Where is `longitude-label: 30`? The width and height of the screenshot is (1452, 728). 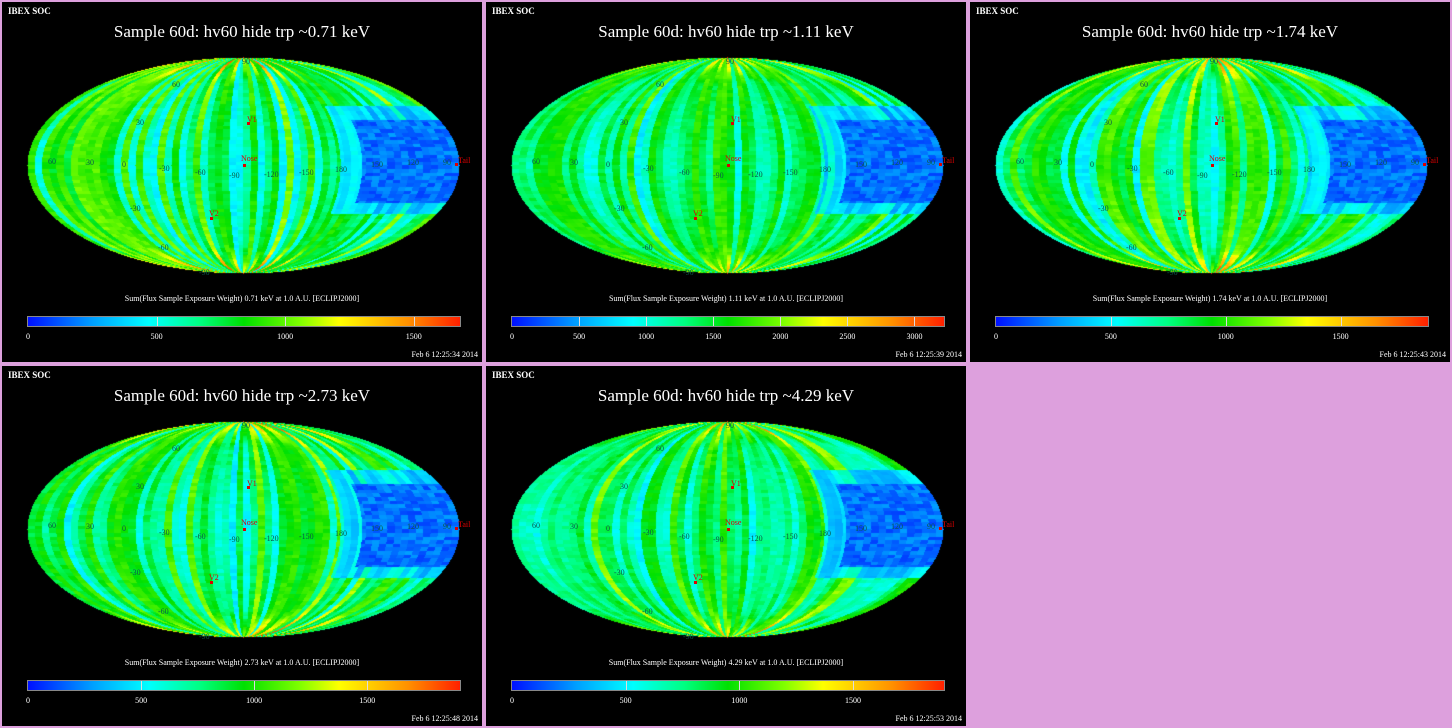
longitude-label: 30 is located at coordinates (574, 162).